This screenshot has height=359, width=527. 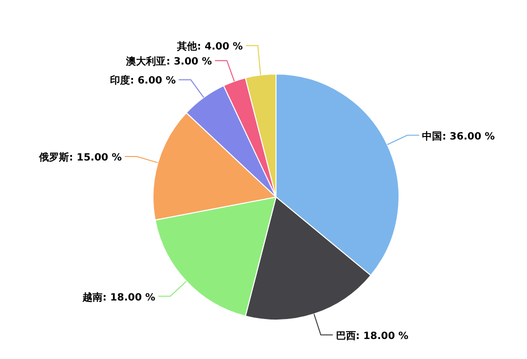 I want to click on slice-label: 中国: 36.00 %, so click(x=458, y=136).